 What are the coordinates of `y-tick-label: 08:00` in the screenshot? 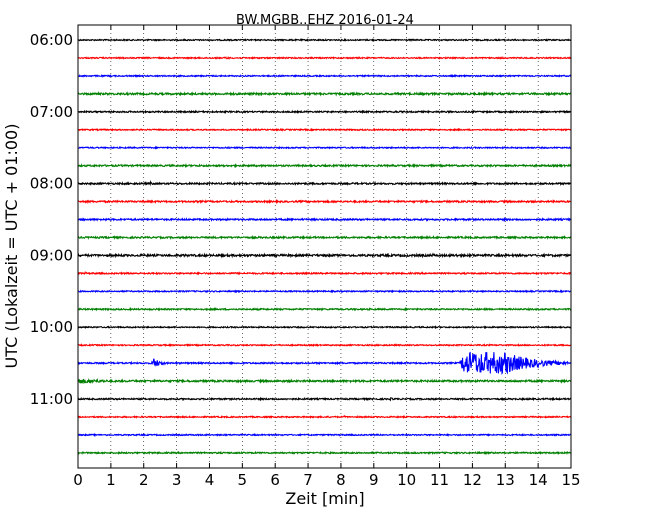 It's located at (51, 184).